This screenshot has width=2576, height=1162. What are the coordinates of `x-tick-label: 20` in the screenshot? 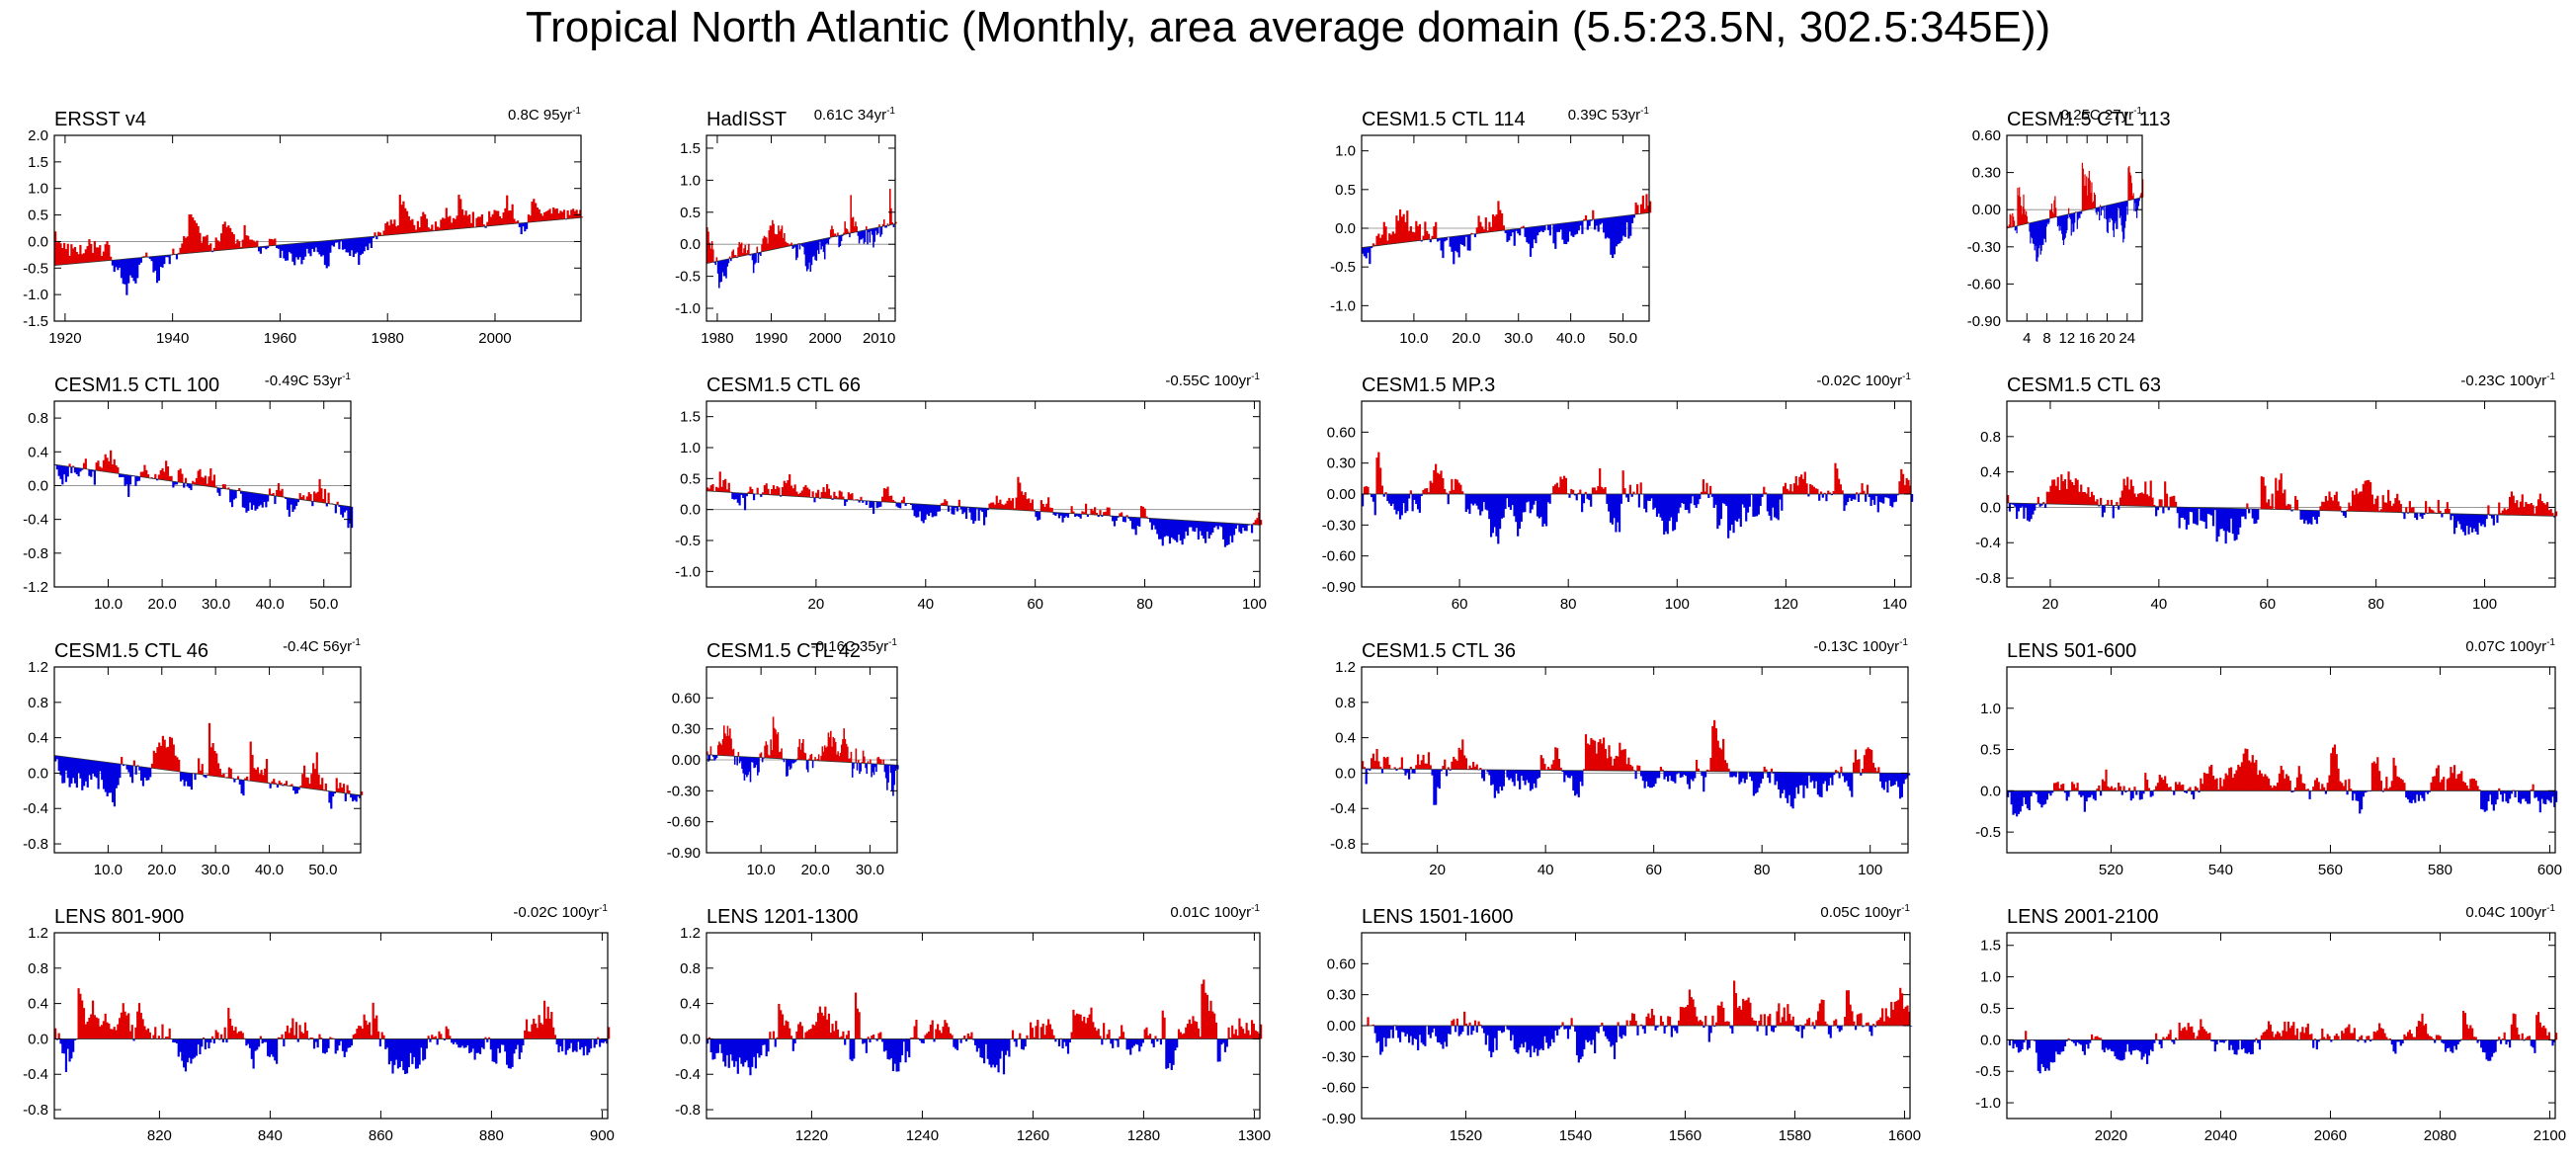 It's located at (816, 604).